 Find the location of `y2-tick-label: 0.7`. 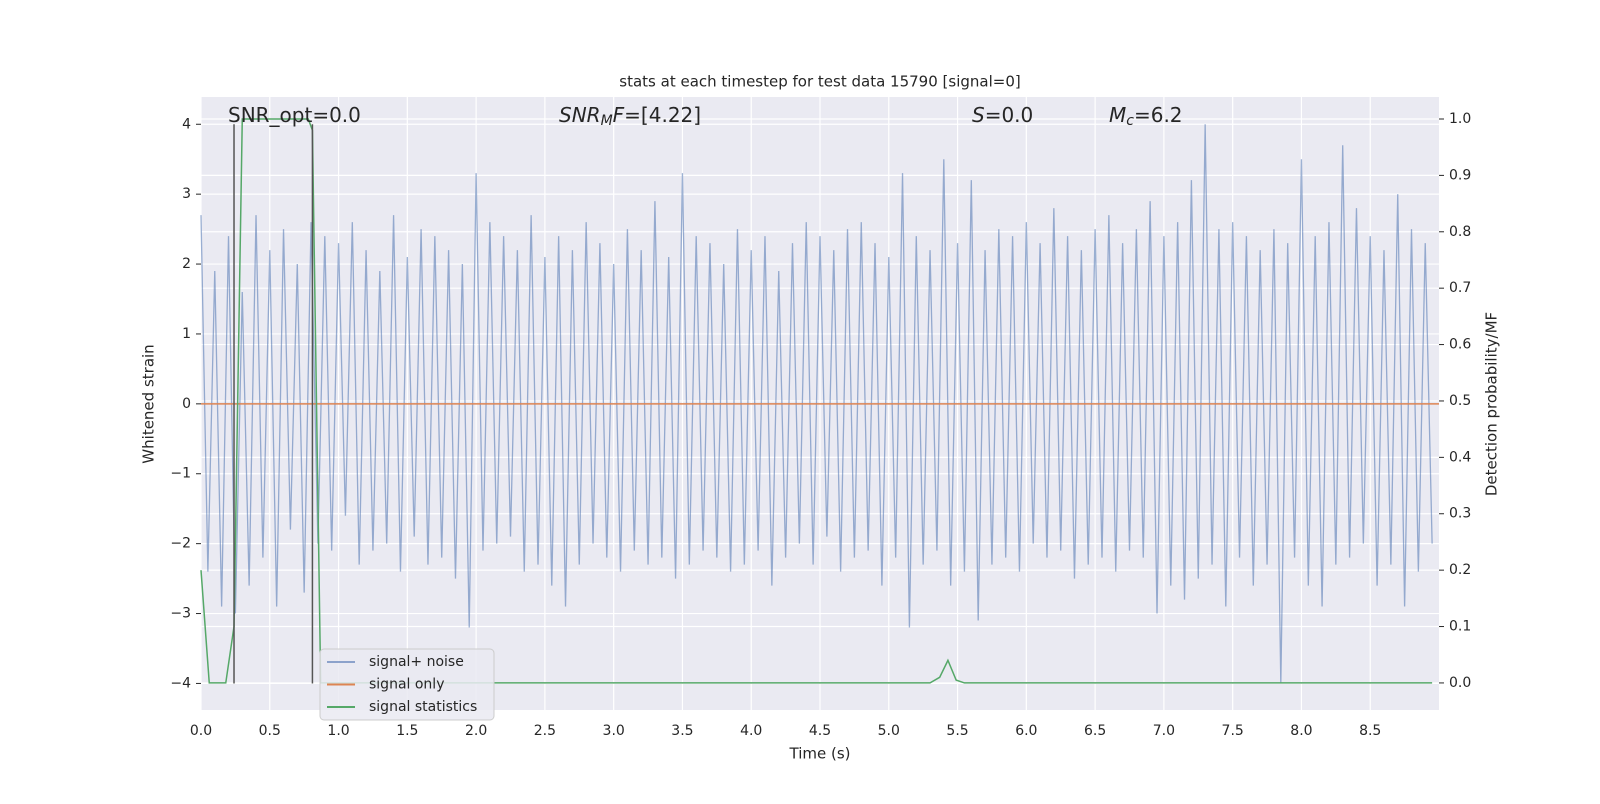

y2-tick-label: 0.7 is located at coordinates (1460, 288).